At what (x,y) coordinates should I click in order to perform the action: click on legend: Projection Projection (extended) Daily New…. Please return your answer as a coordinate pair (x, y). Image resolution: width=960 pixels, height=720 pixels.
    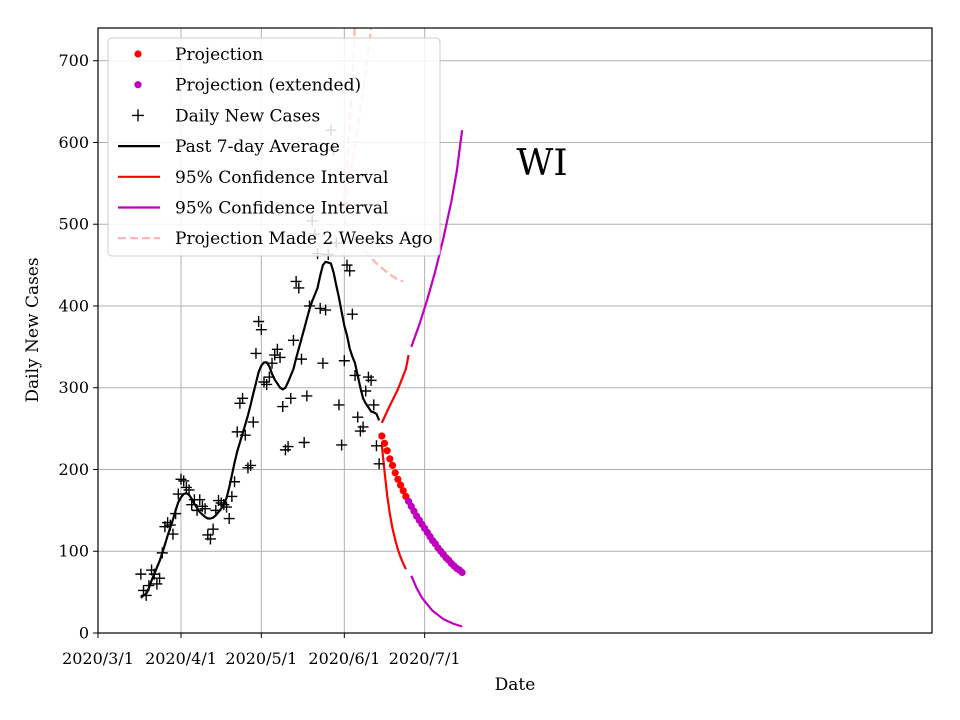
    Looking at the image, I should click on (274, 147).